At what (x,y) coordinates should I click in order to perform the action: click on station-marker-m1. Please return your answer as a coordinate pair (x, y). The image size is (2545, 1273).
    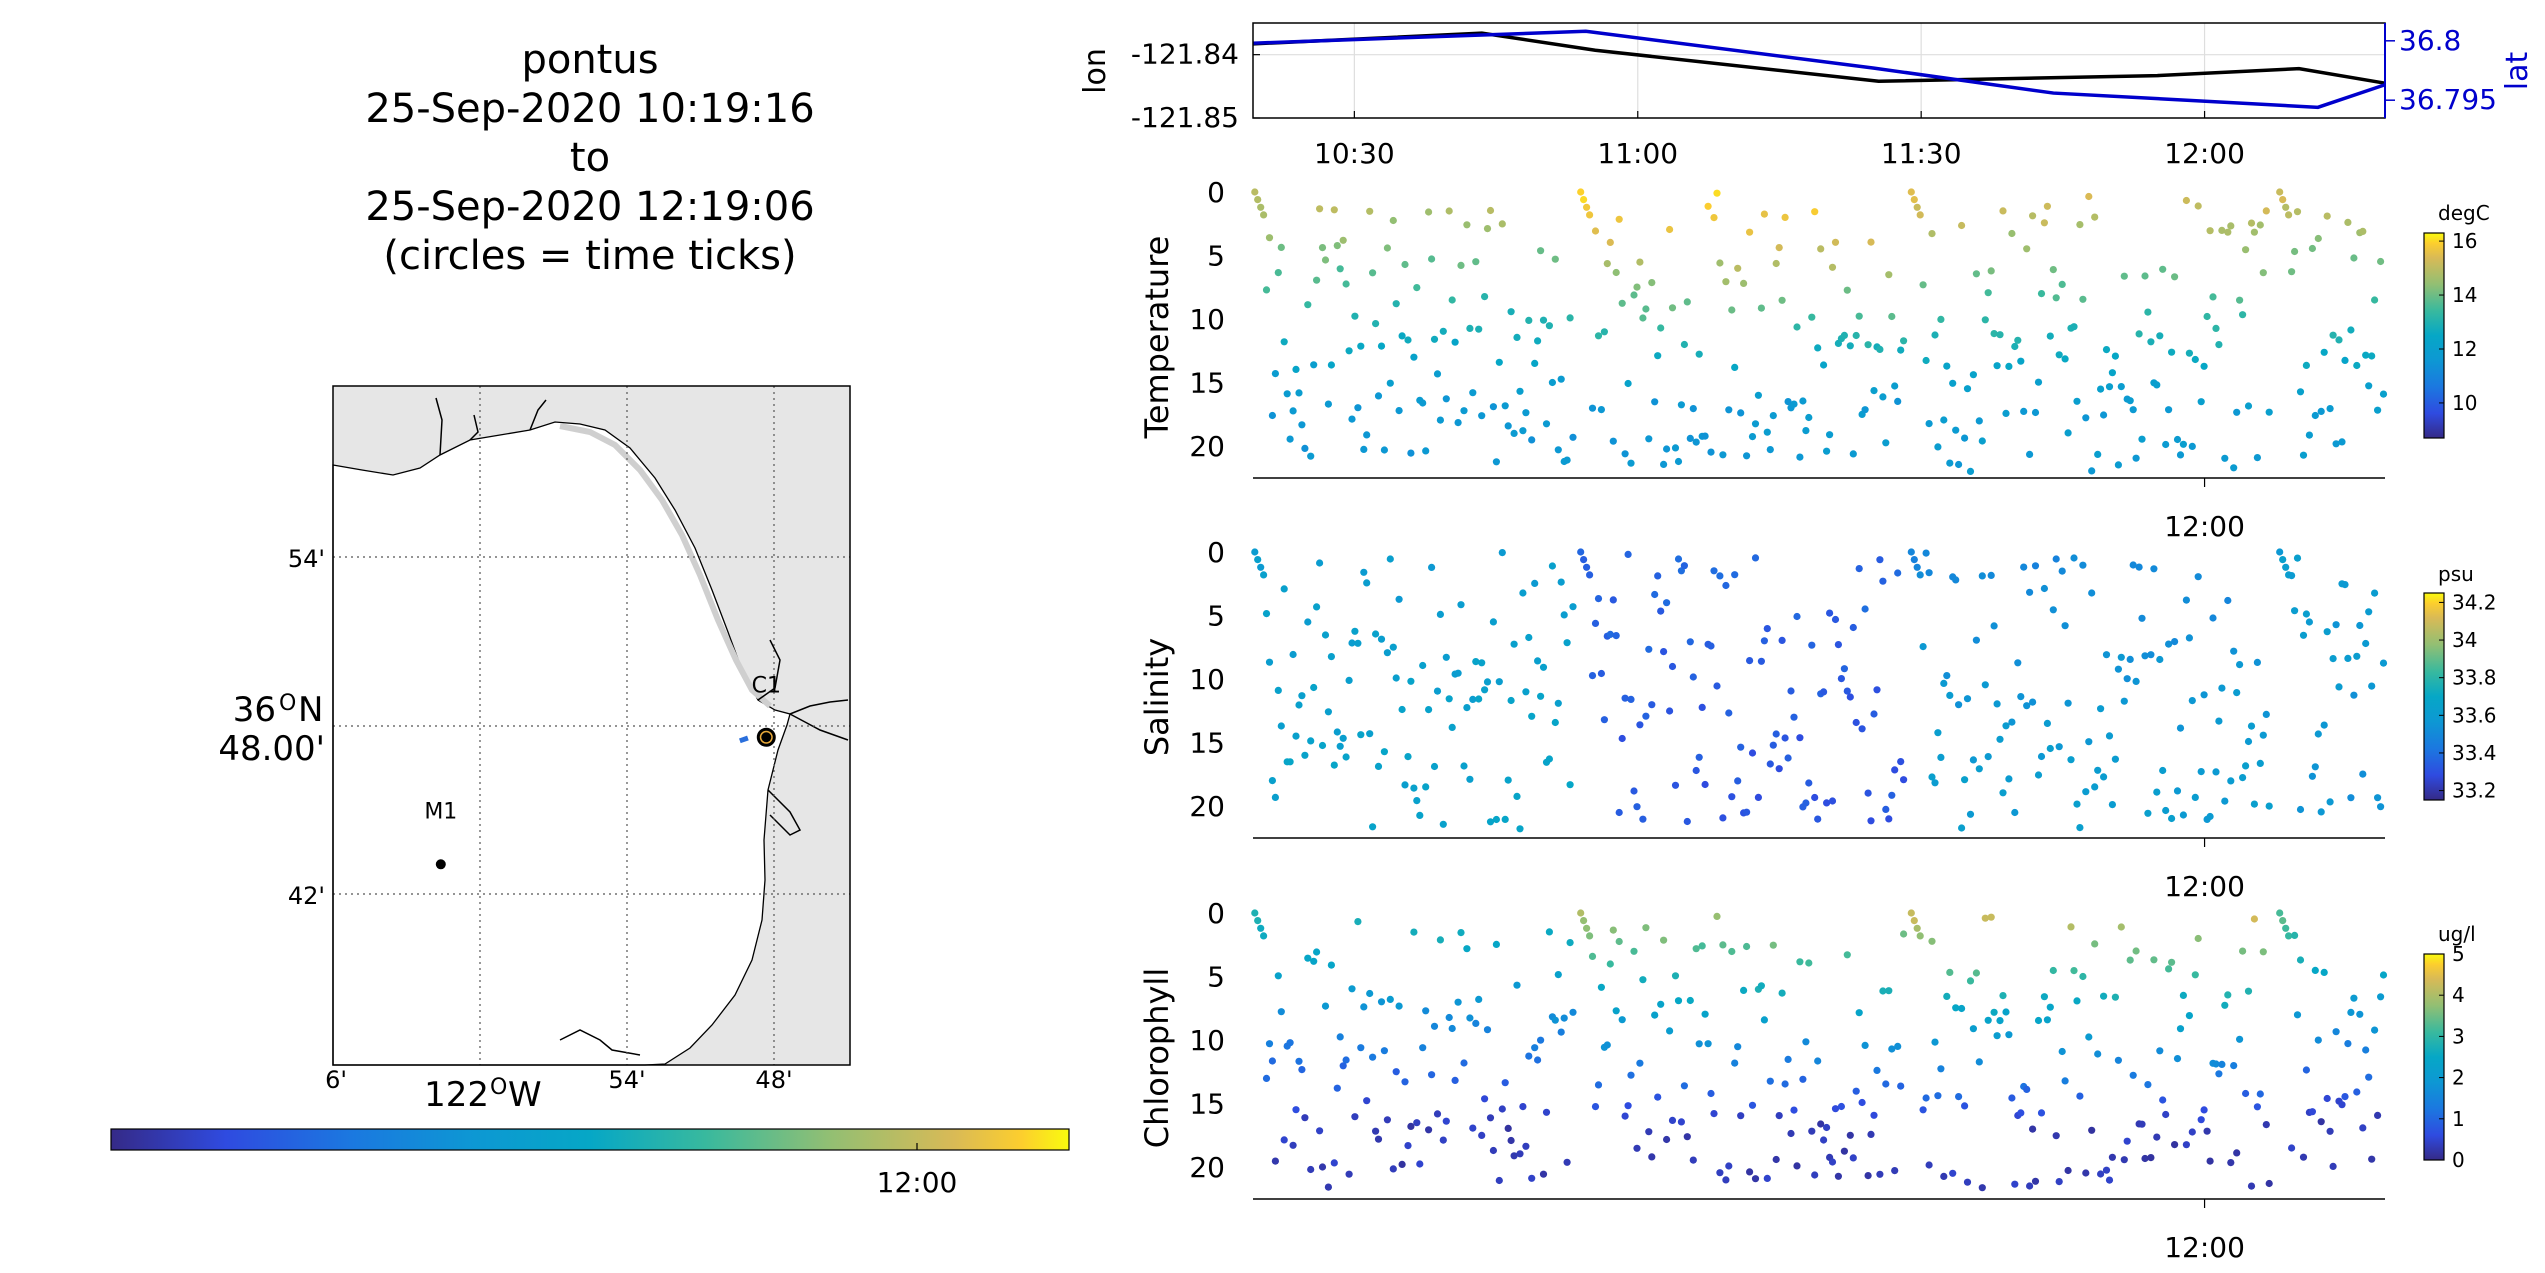
    Looking at the image, I should click on (440, 864).